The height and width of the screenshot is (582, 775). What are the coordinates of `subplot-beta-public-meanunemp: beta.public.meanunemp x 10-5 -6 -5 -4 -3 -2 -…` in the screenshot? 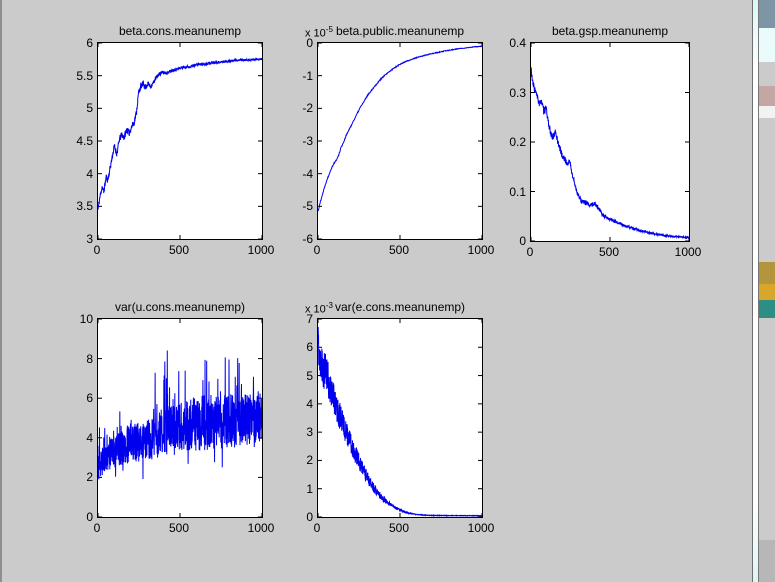 It's located at (398, 140).